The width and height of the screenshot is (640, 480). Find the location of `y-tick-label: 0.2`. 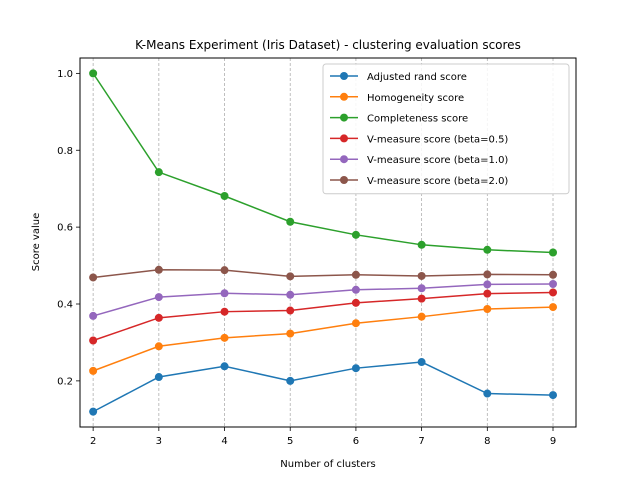

y-tick-label: 0.2 is located at coordinates (65, 381).